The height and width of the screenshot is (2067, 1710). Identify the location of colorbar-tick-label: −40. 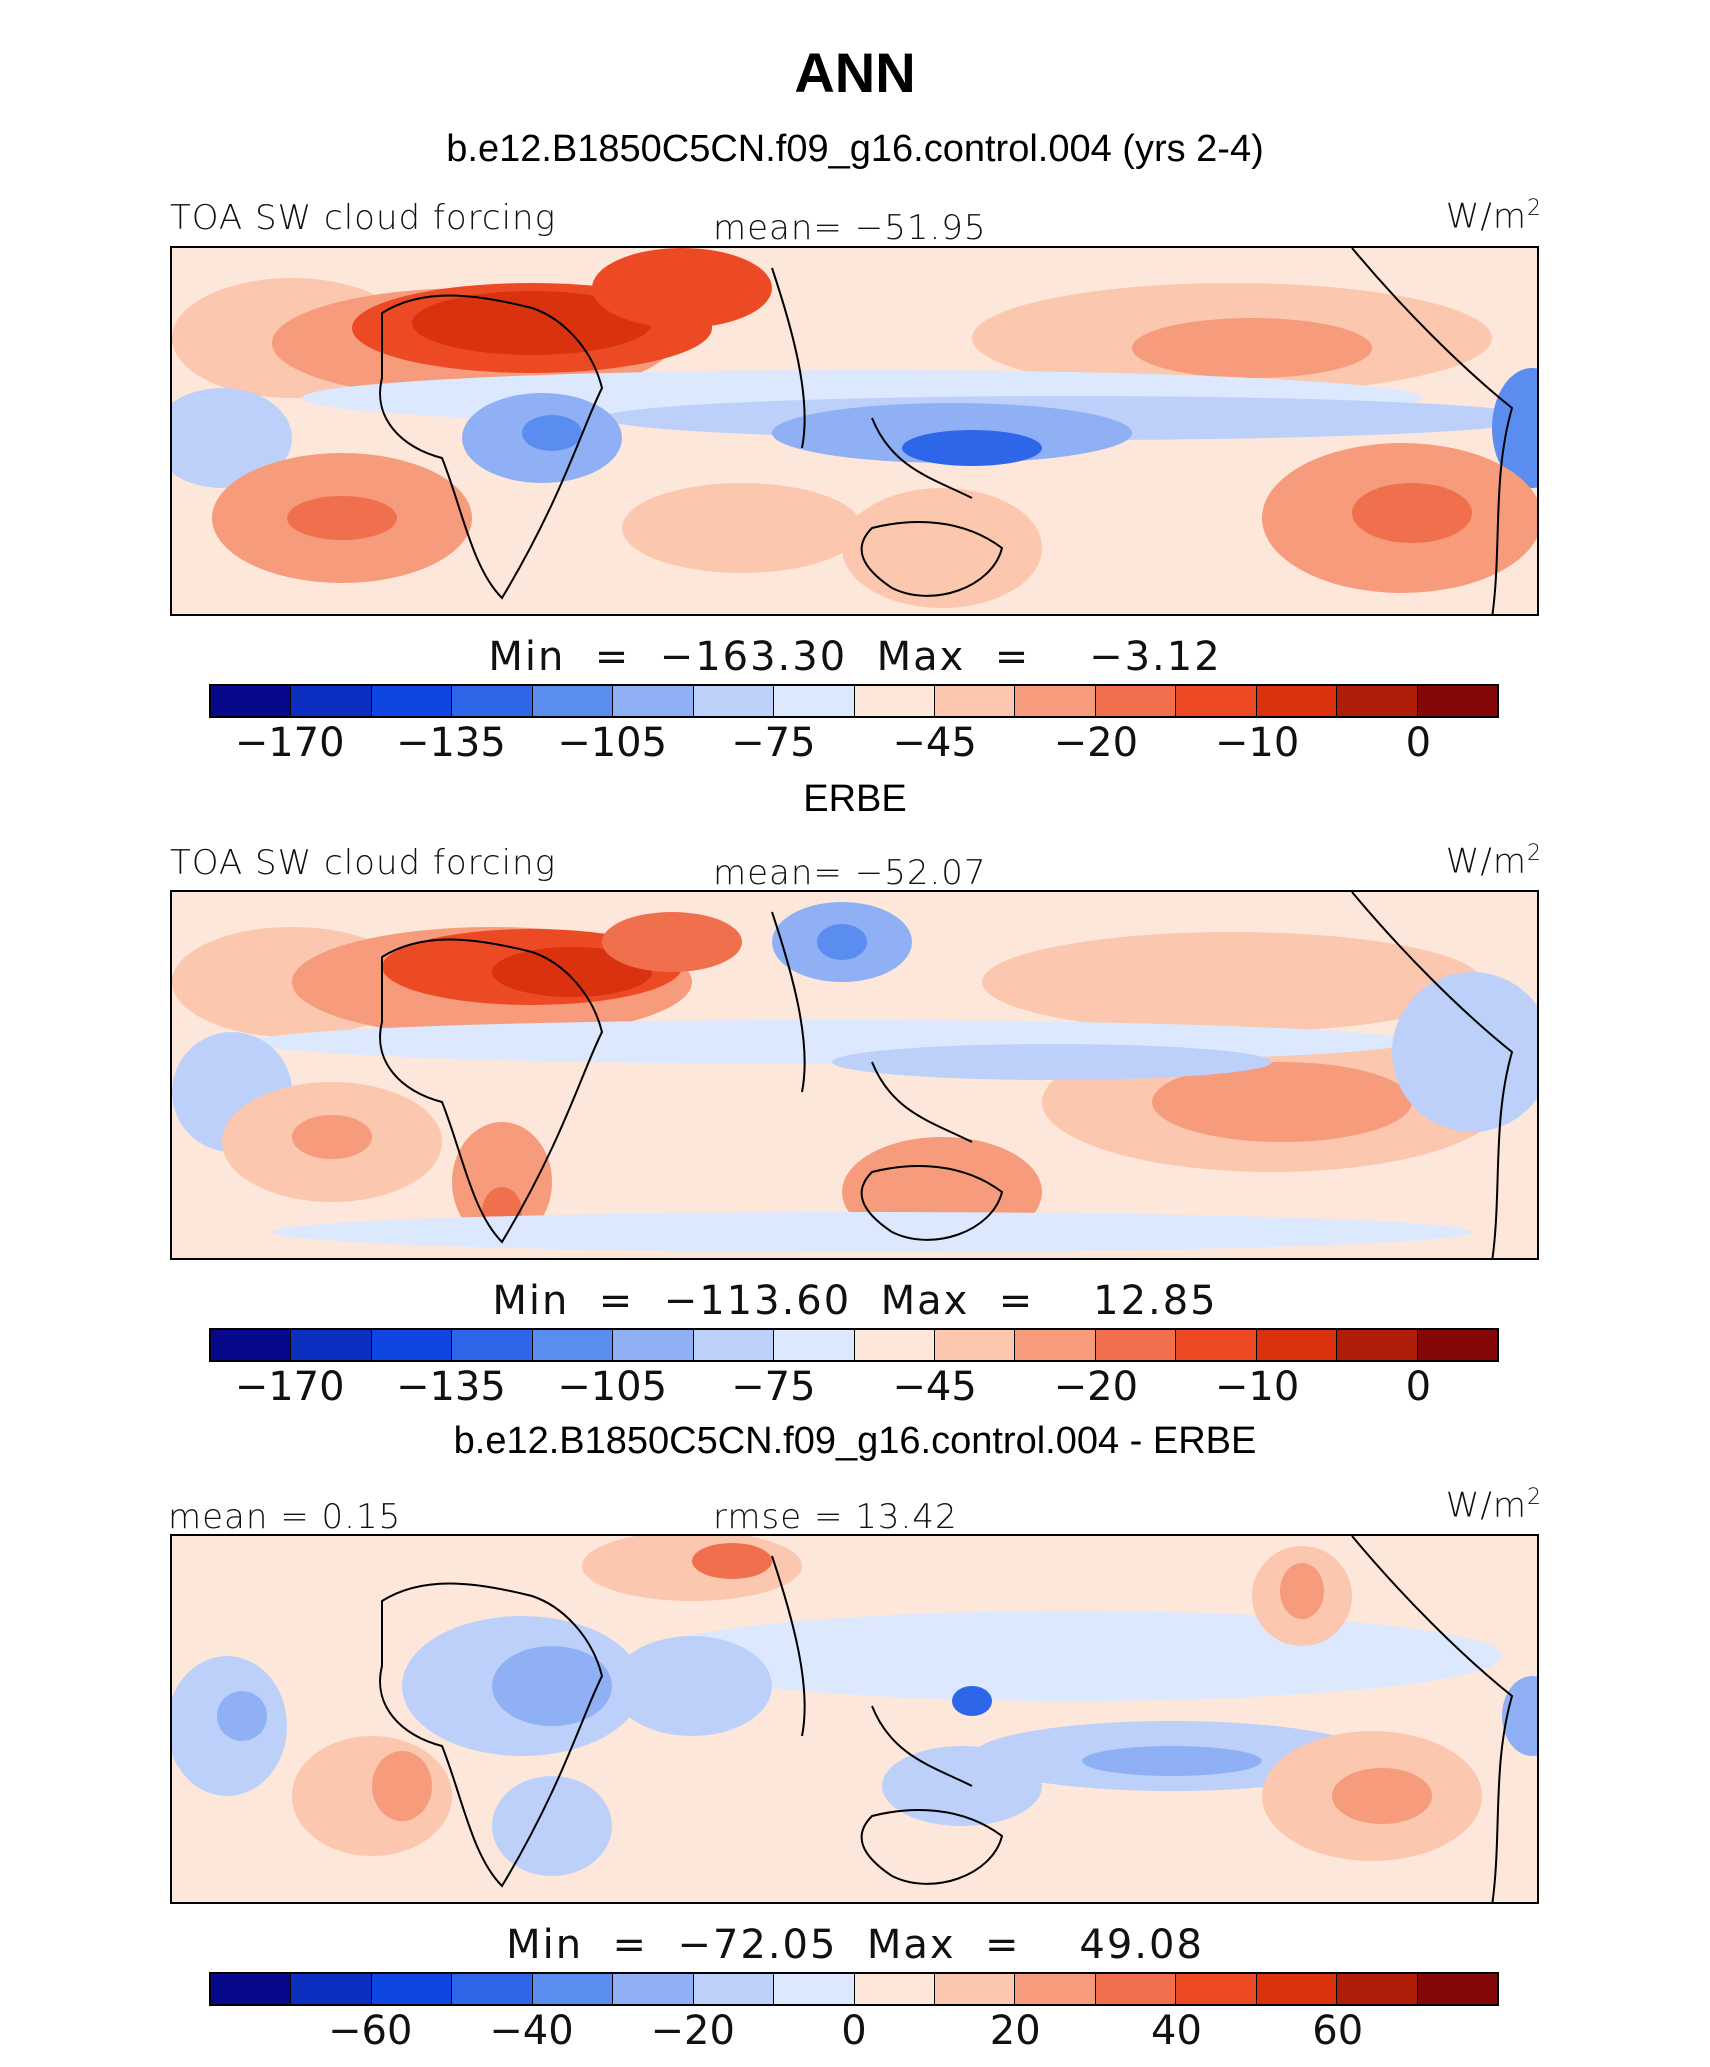
(531, 2031).